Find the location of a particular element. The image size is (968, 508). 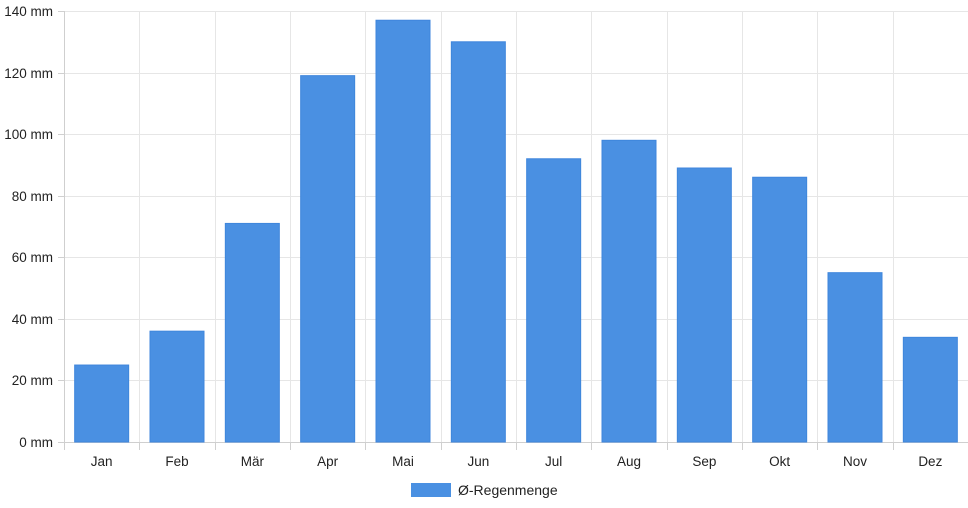

y-tick-label: 0 mm is located at coordinates (36, 442).